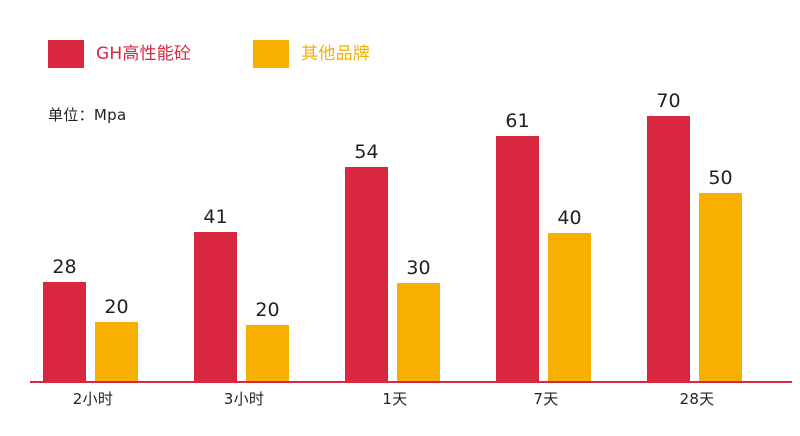 The image size is (800, 436). Describe the element at coordinates (418, 268) in the screenshot. I see `bar-value-series-2-cat-2: 30` at that location.